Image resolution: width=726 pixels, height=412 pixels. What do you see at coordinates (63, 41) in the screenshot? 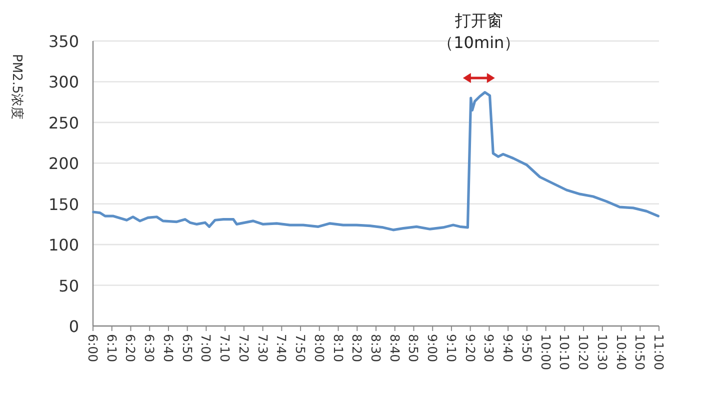
I see `y-tick-label: 350` at bounding box center [63, 41].